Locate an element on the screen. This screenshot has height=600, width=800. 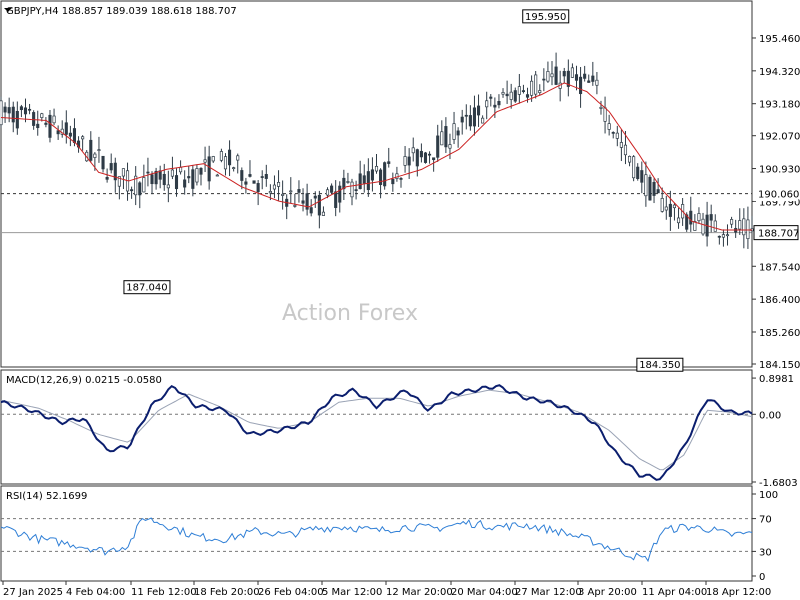
x-tick-label: 5 Mar 12:00 is located at coordinates (352, 592).